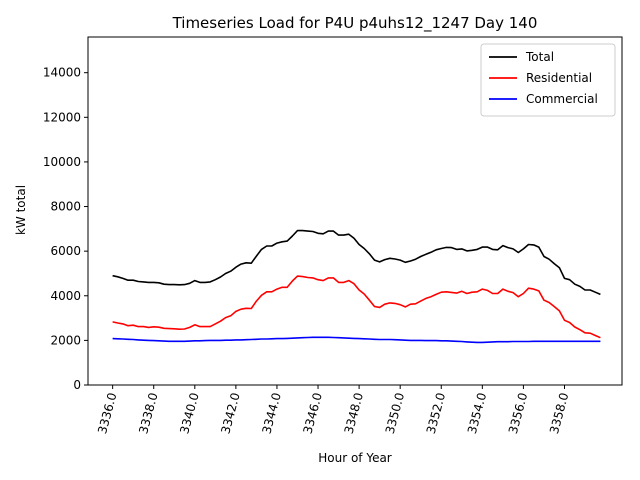 Image resolution: width=640 pixels, height=480 pixels. Describe the element at coordinates (562, 99) in the screenshot. I see `legend-label-commercial: Commercial` at that location.